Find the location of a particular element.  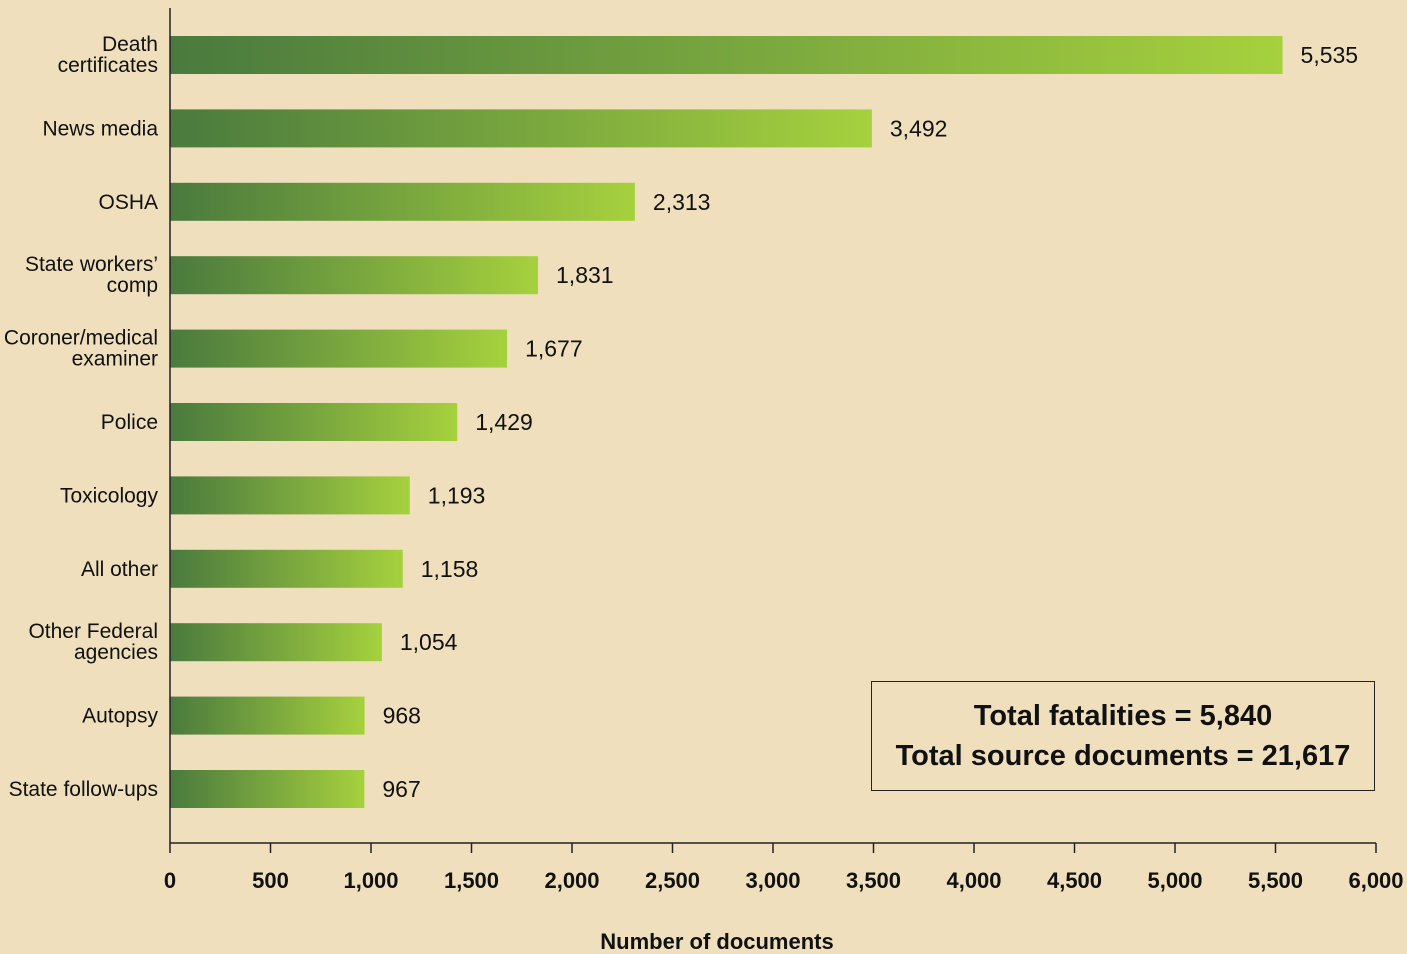

category-label: State workers’ comp is located at coordinates (91, 275).